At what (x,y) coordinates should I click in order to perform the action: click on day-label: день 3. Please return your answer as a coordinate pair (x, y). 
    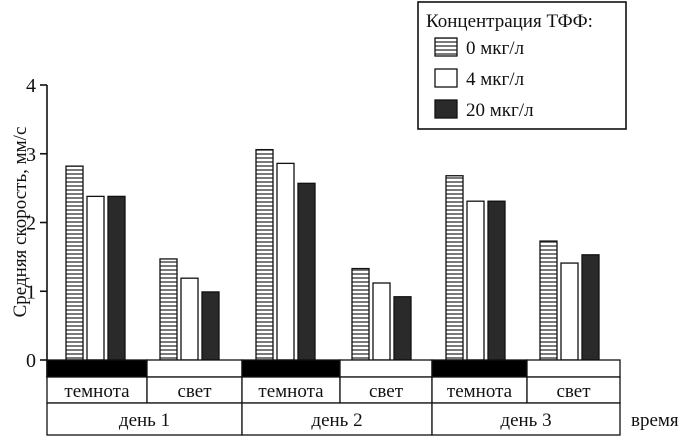
    Looking at the image, I should click on (525, 420).